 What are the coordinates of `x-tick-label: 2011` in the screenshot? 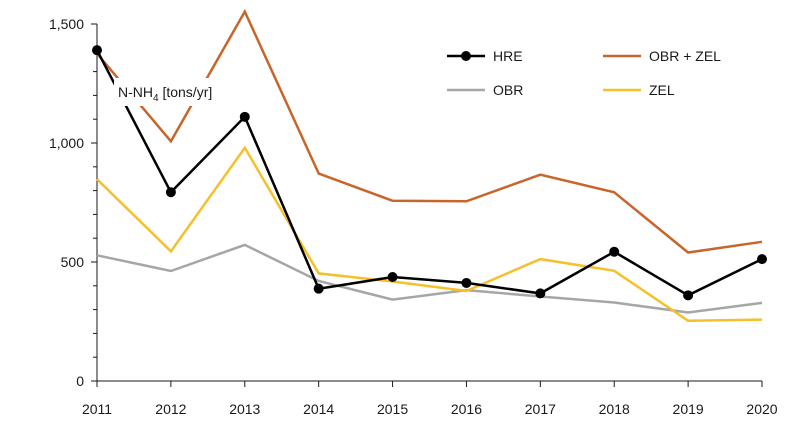 It's located at (97, 409).